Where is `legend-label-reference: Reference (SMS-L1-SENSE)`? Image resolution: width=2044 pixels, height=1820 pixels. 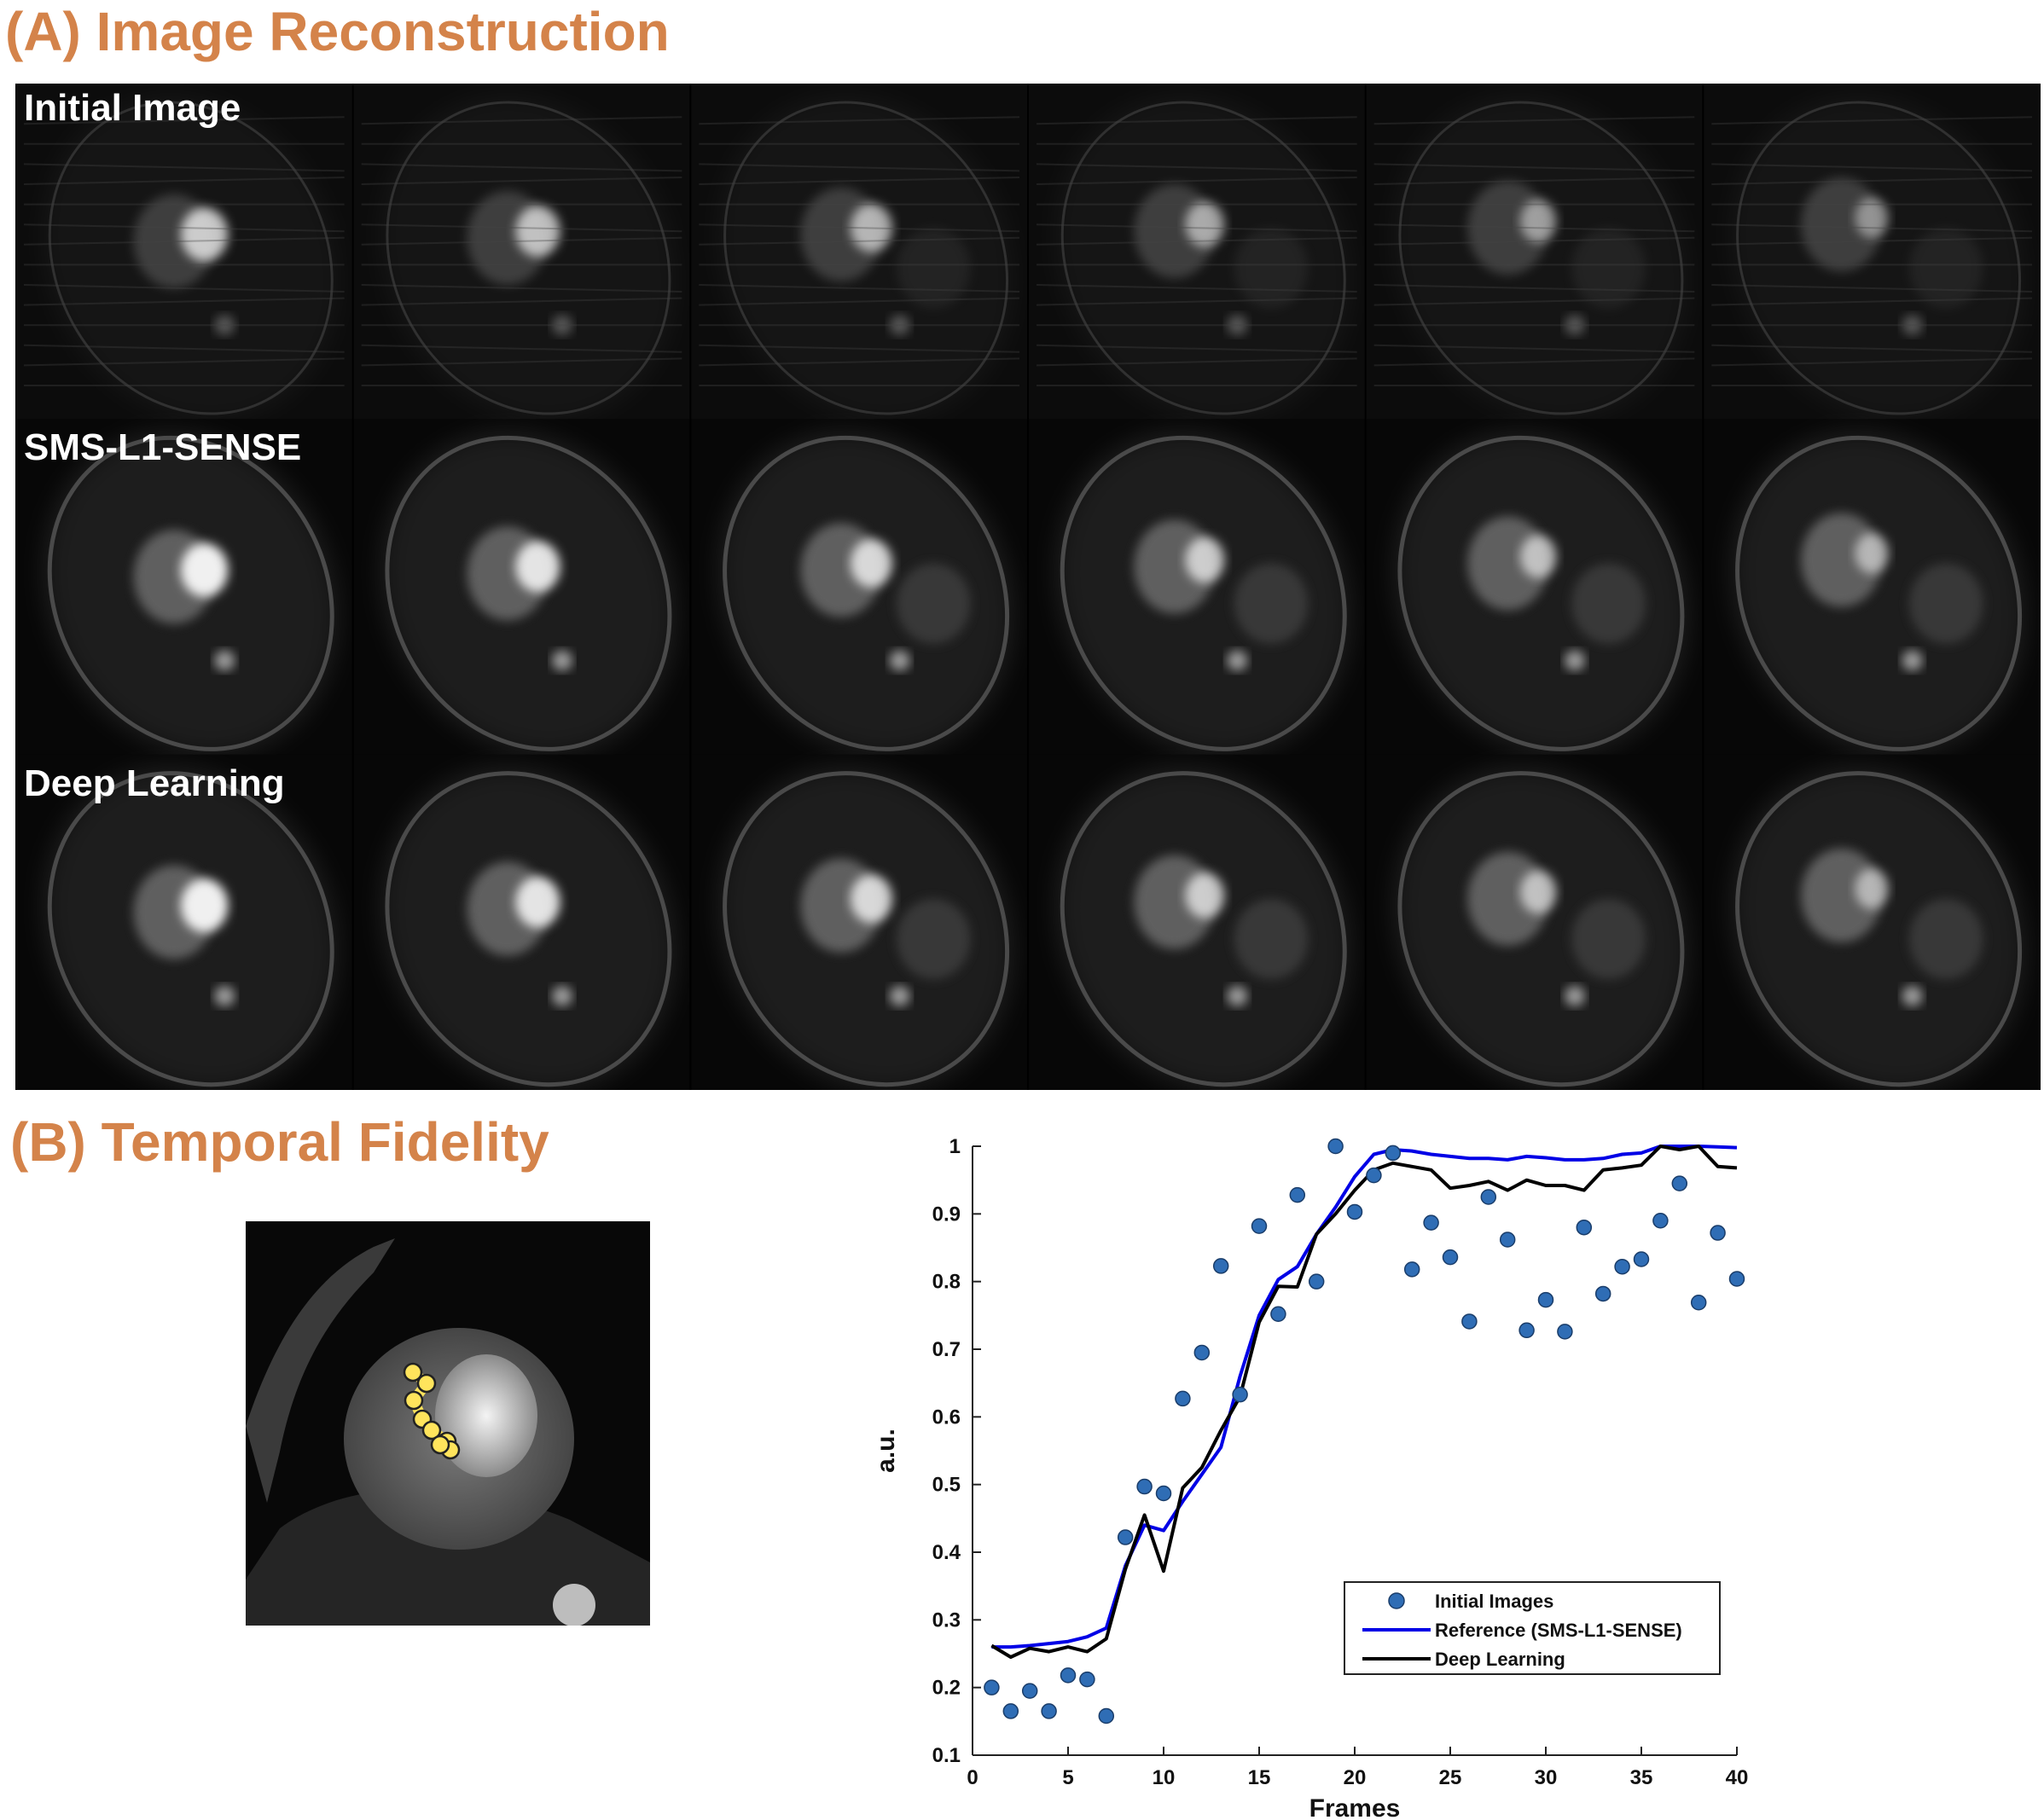
legend-label-reference: Reference (SMS-L1-SENSE) is located at coordinates (1558, 1630).